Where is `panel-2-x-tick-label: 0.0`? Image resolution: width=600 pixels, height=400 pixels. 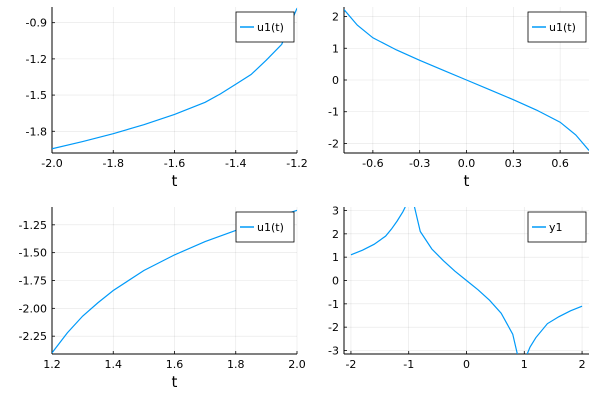 panel-2-x-tick-label: 0.0 is located at coordinates (467, 163).